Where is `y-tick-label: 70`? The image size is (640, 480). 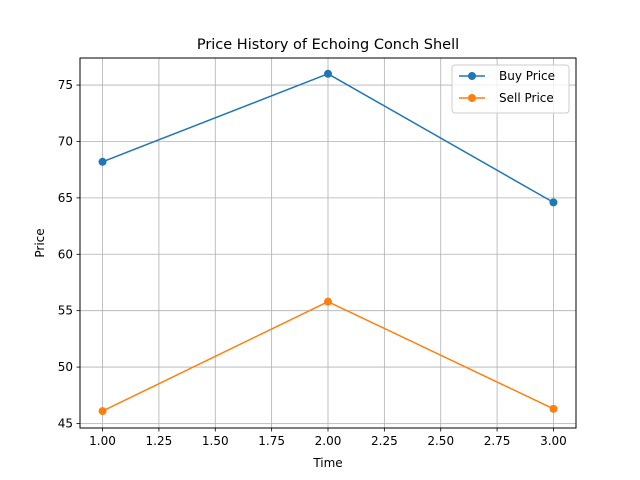 y-tick-label: 70 is located at coordinates (65, 141).